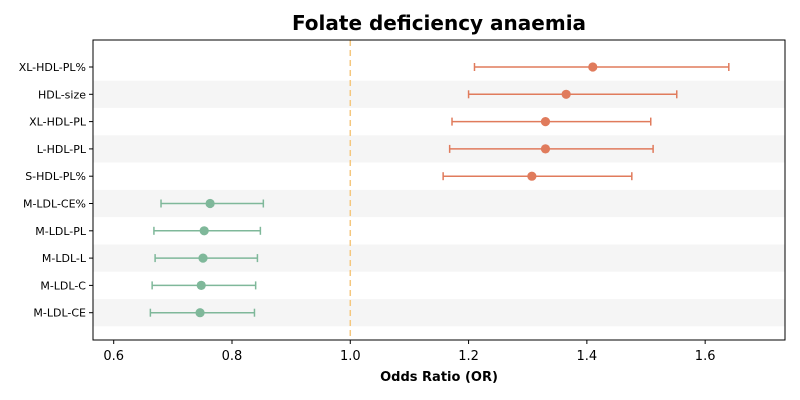 The width and height of the screenshot is (800, 400). I want to click on x-tick-label: 1.4, so click(587, 356).